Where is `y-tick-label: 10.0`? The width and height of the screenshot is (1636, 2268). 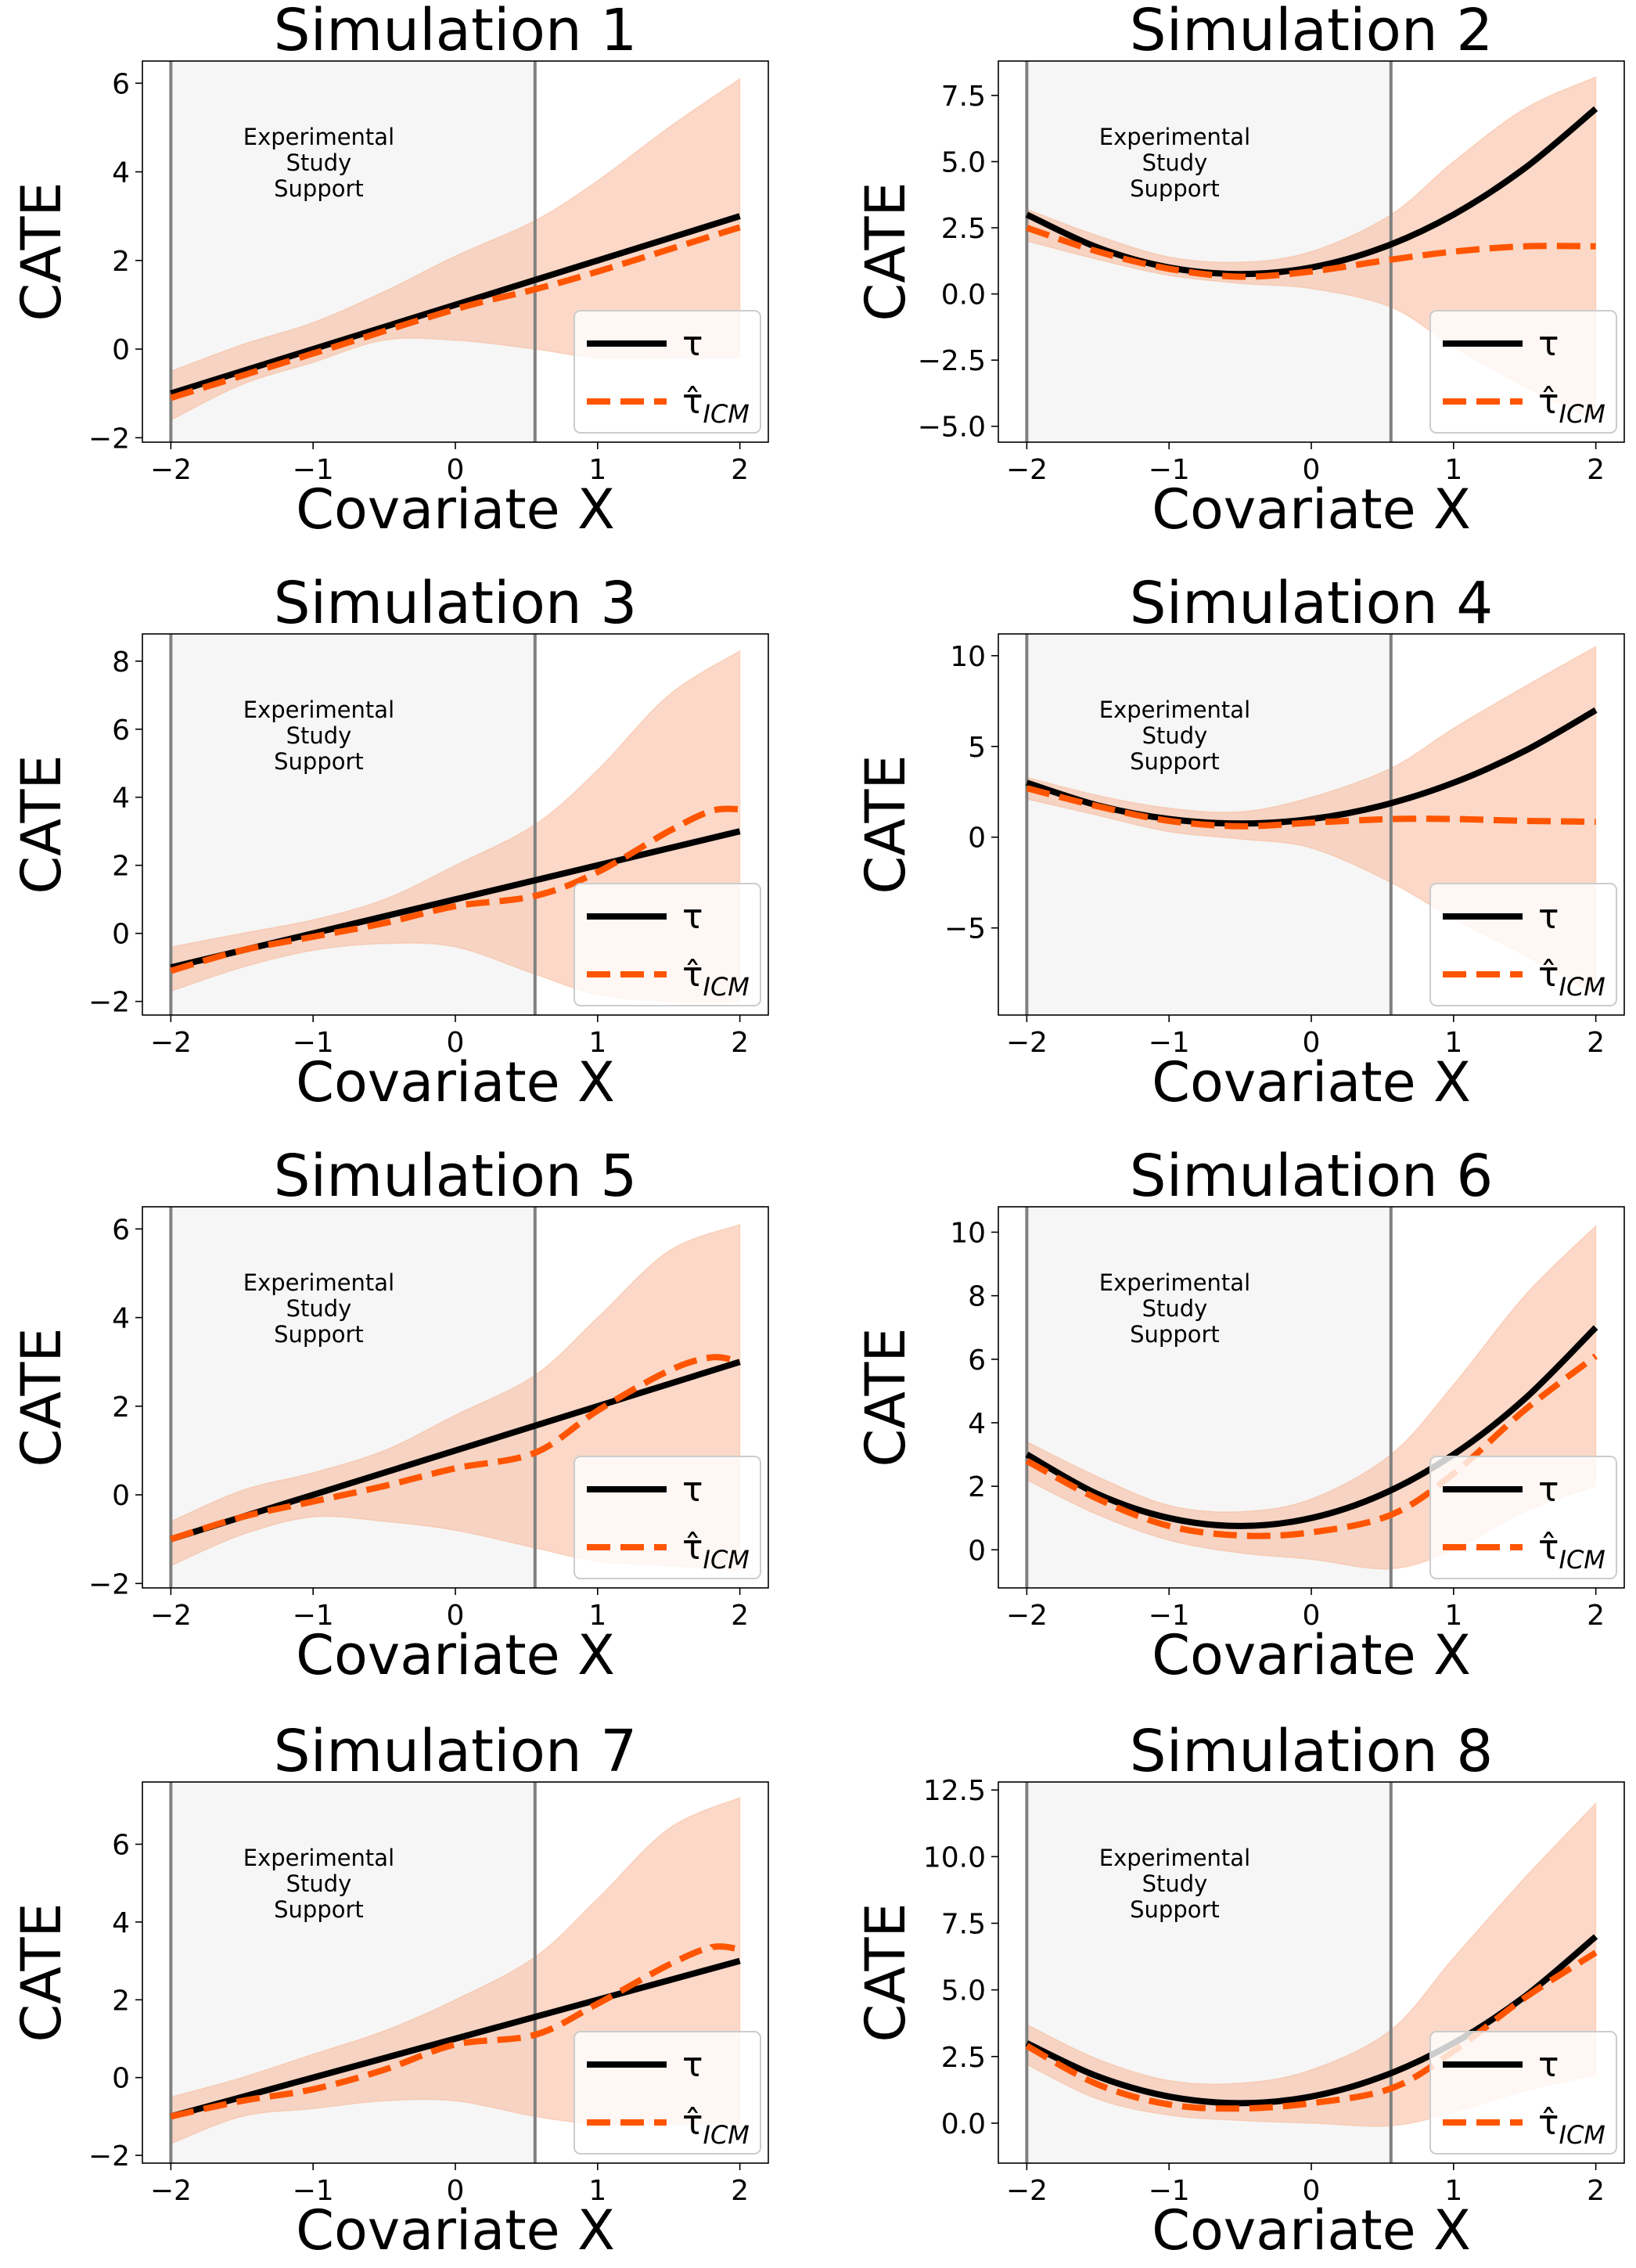 y-tick-label: 10.0 is located at coordinates (954, 1857).